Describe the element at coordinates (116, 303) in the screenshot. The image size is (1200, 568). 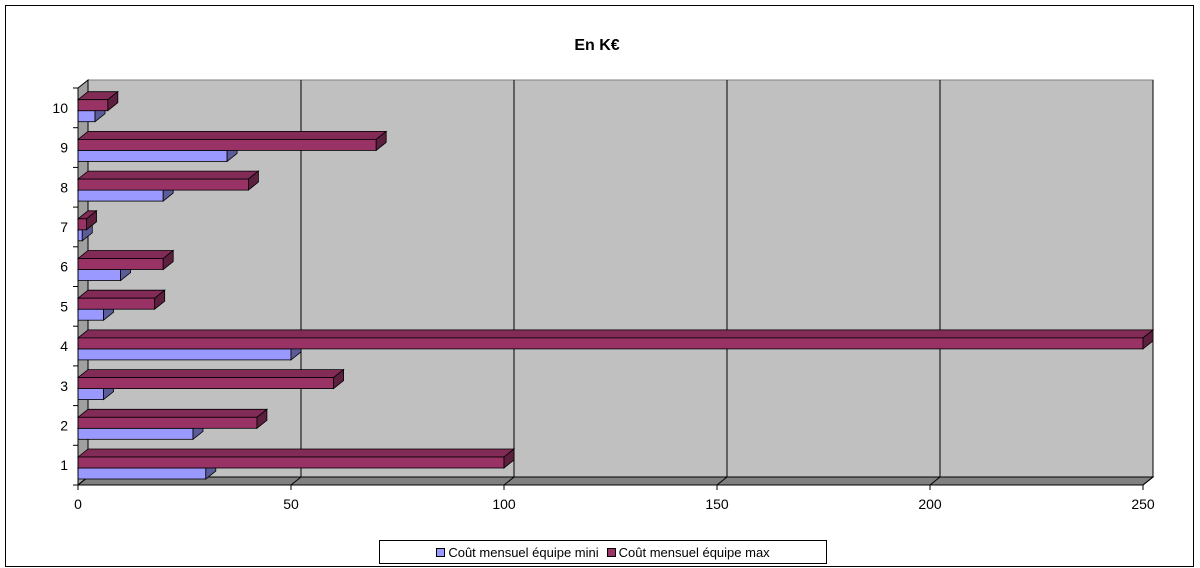
I see `bar-max-5-front` at that location.